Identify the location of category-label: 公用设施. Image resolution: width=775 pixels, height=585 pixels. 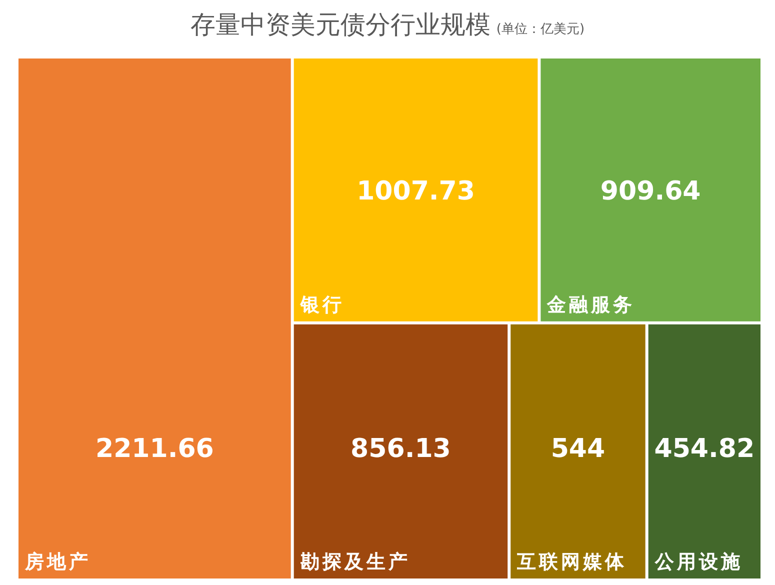
(698, 562).